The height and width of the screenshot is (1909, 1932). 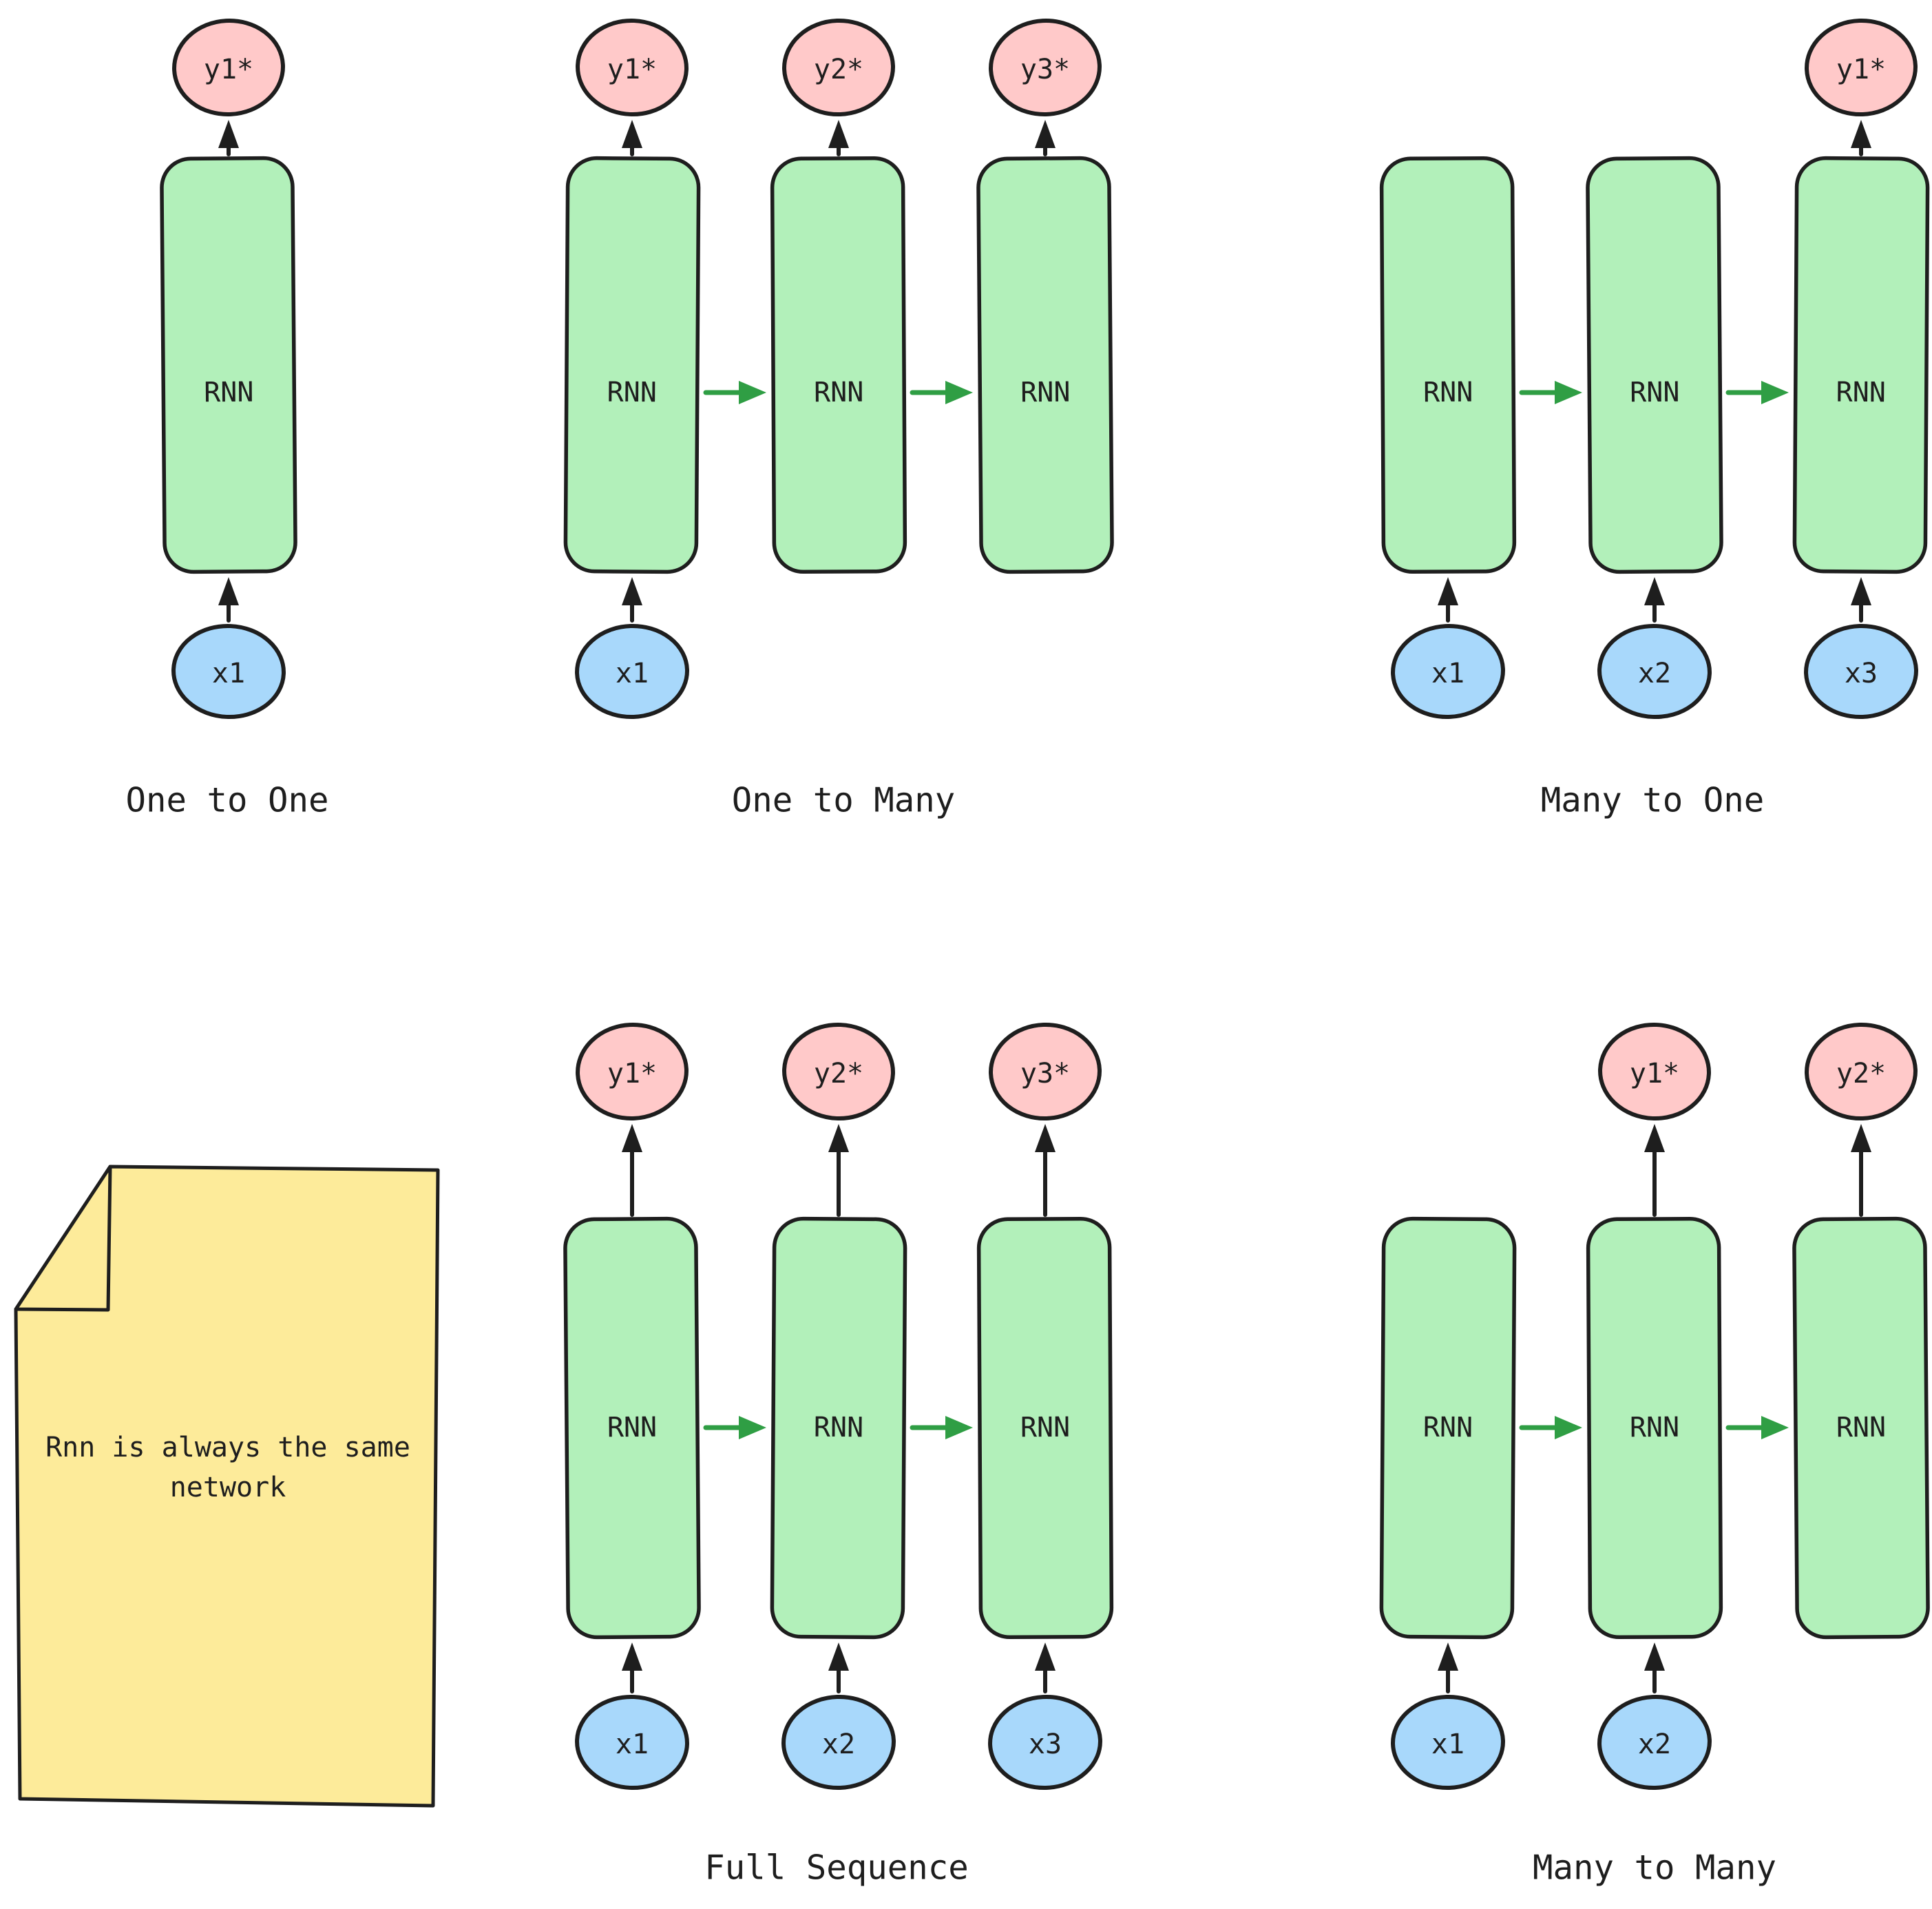 I want to click on section-many-to-one: RNN RNN RNN y1* x1 x2 x3 Many to One, so click(x=1654, y=419).